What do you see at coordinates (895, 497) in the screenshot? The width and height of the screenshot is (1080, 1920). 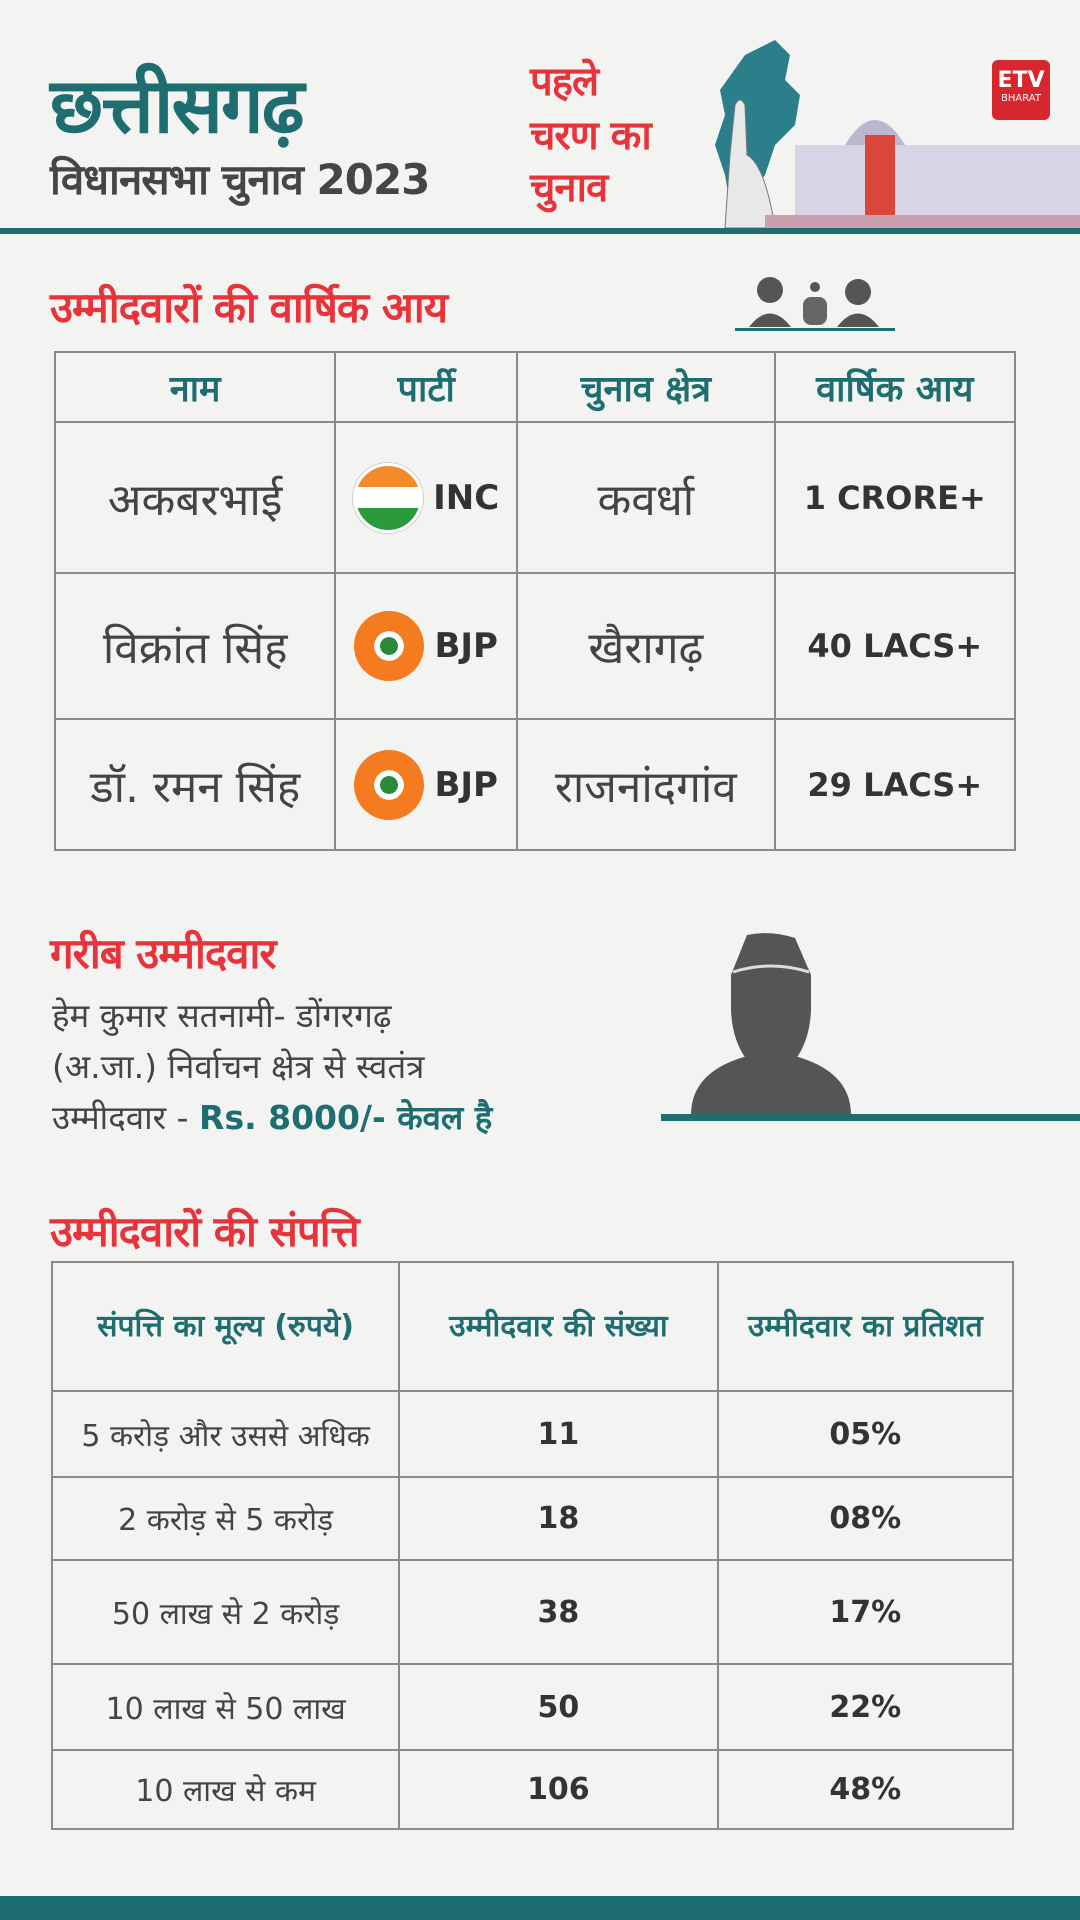 I see `annual-income: 1 CRORE+` at bounding box center [895, 497].